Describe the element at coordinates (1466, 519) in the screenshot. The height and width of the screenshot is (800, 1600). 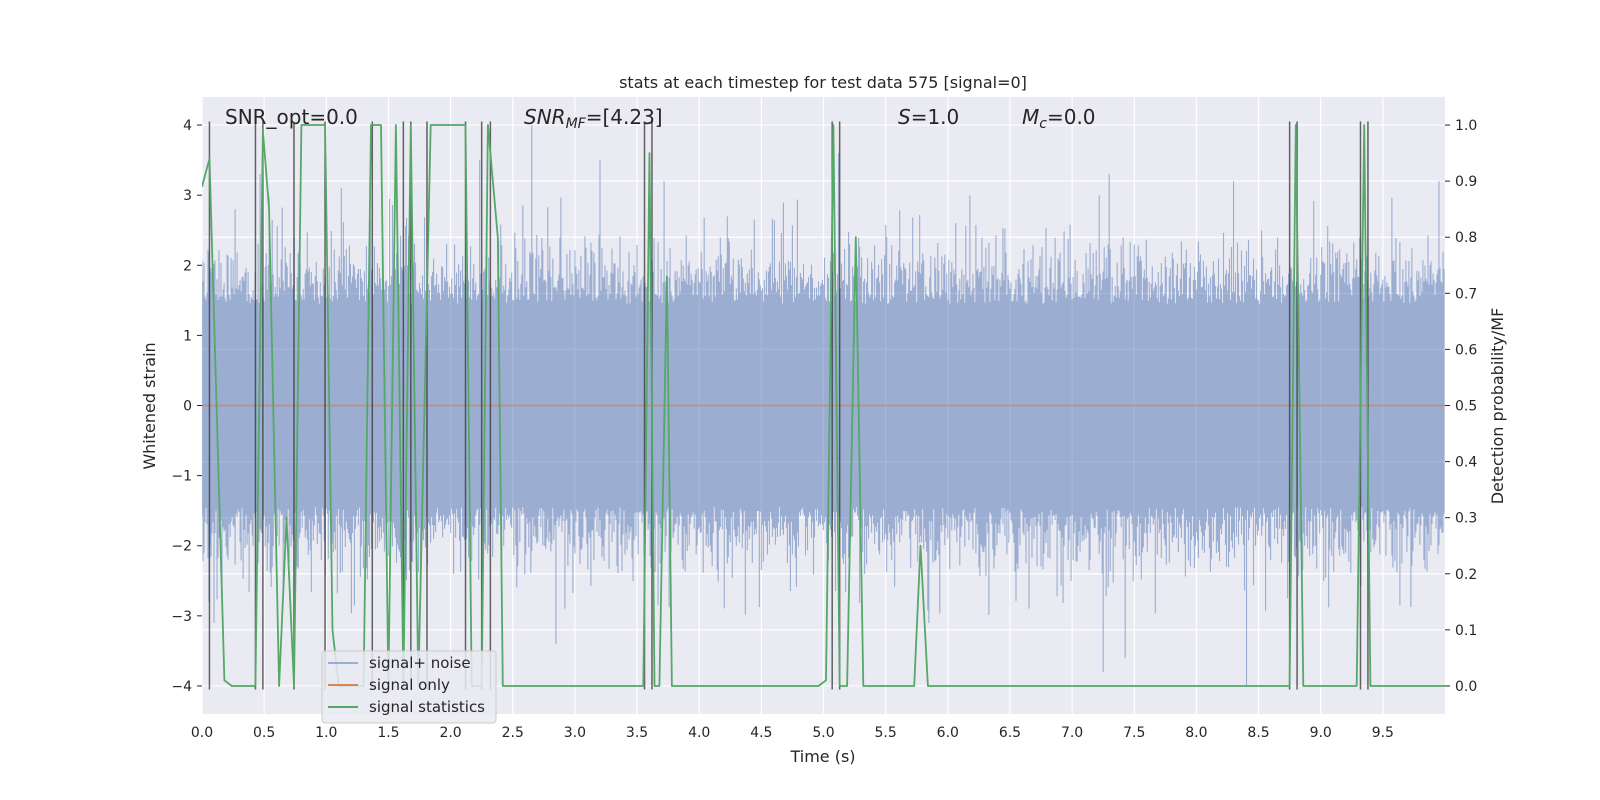
I see `y-right-tick-label: 0.3` at that location.